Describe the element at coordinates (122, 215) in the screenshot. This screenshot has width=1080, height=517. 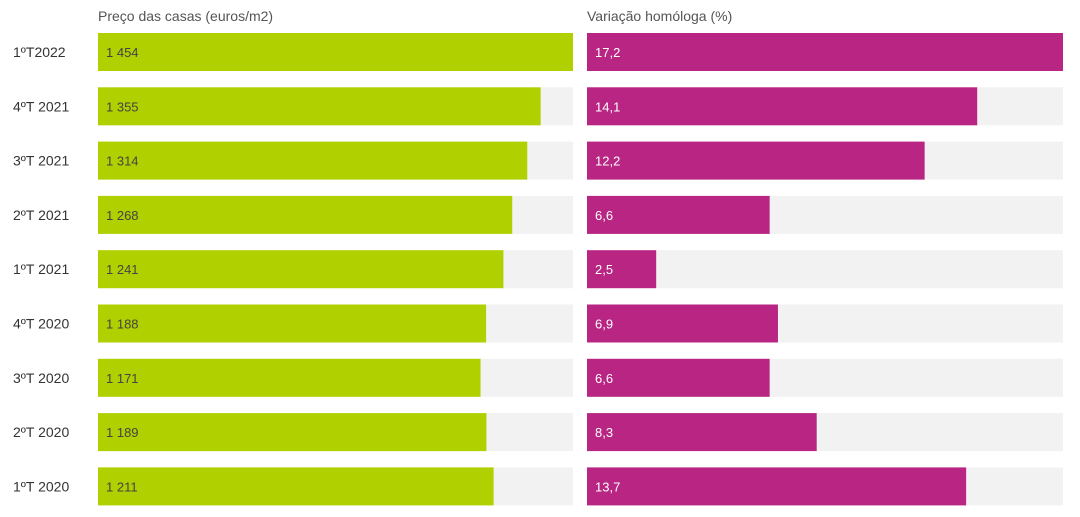
I see `price-value-label: 1 268` at that location.